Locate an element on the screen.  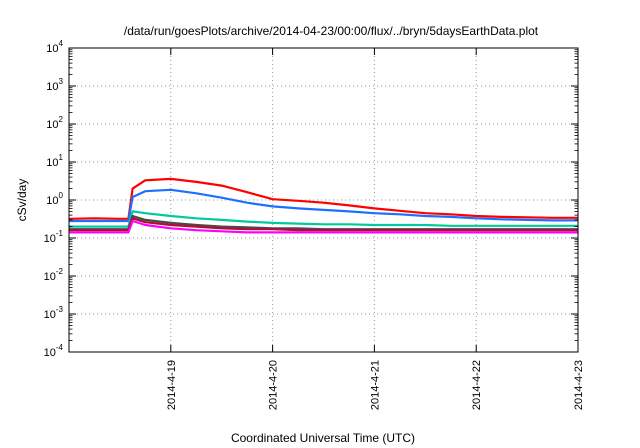
x-tick-label: 2014-4-21 is located at coordinates (375, 385).